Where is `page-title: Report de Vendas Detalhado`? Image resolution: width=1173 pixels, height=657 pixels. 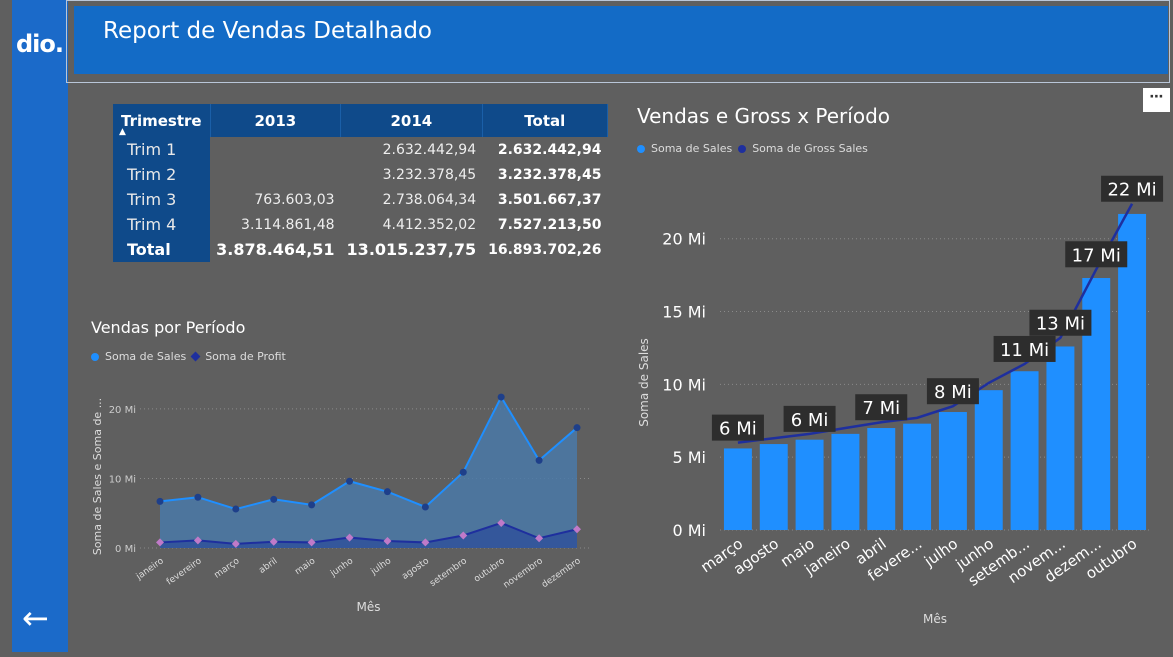
page-title: Report de Vendas Detalhado is located at coordinates (267, 31).